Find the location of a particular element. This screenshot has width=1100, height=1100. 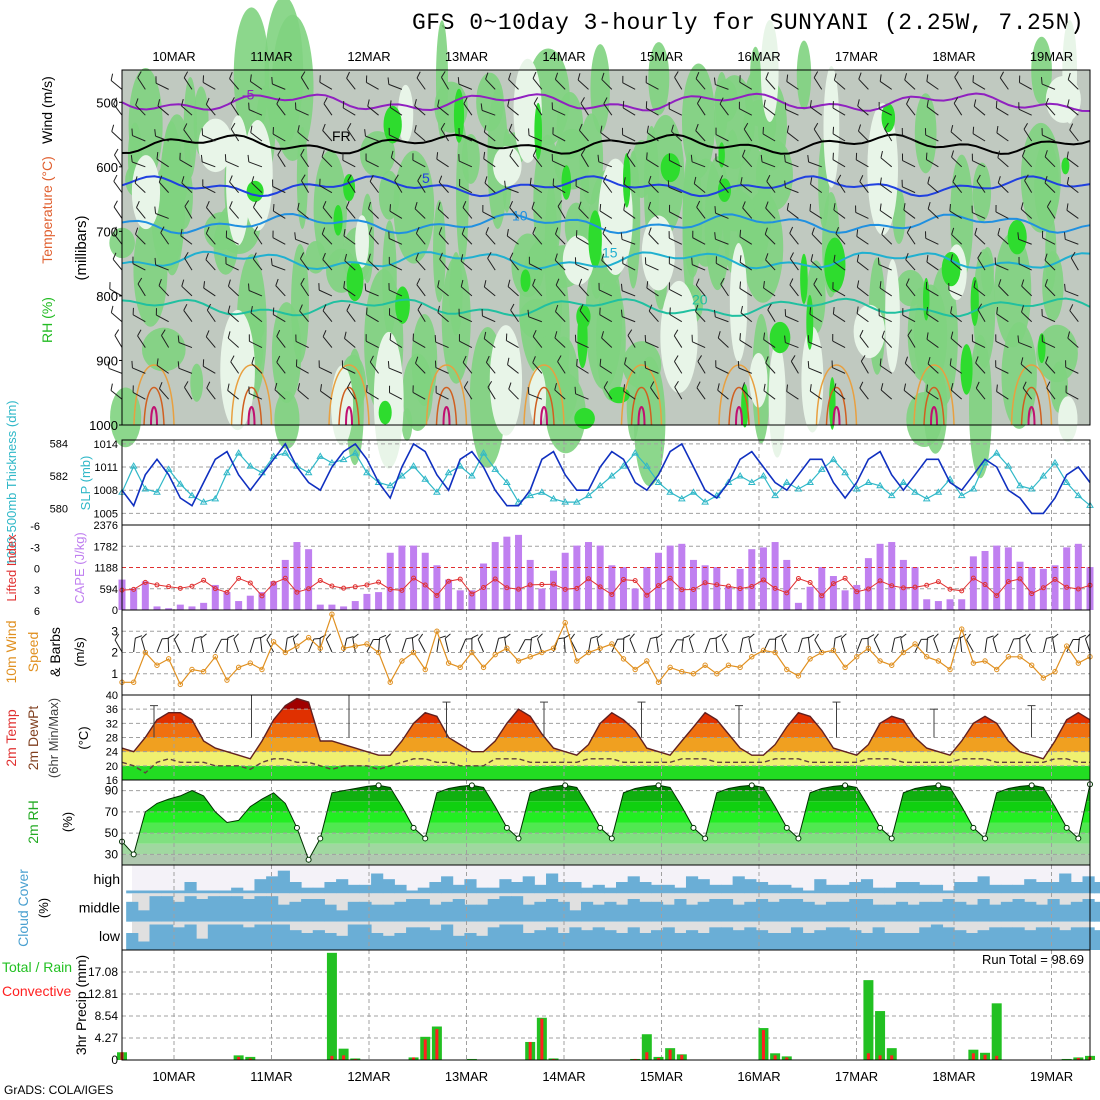

date-label-bottom: 15MAR is located at coordinates (661, 1076).